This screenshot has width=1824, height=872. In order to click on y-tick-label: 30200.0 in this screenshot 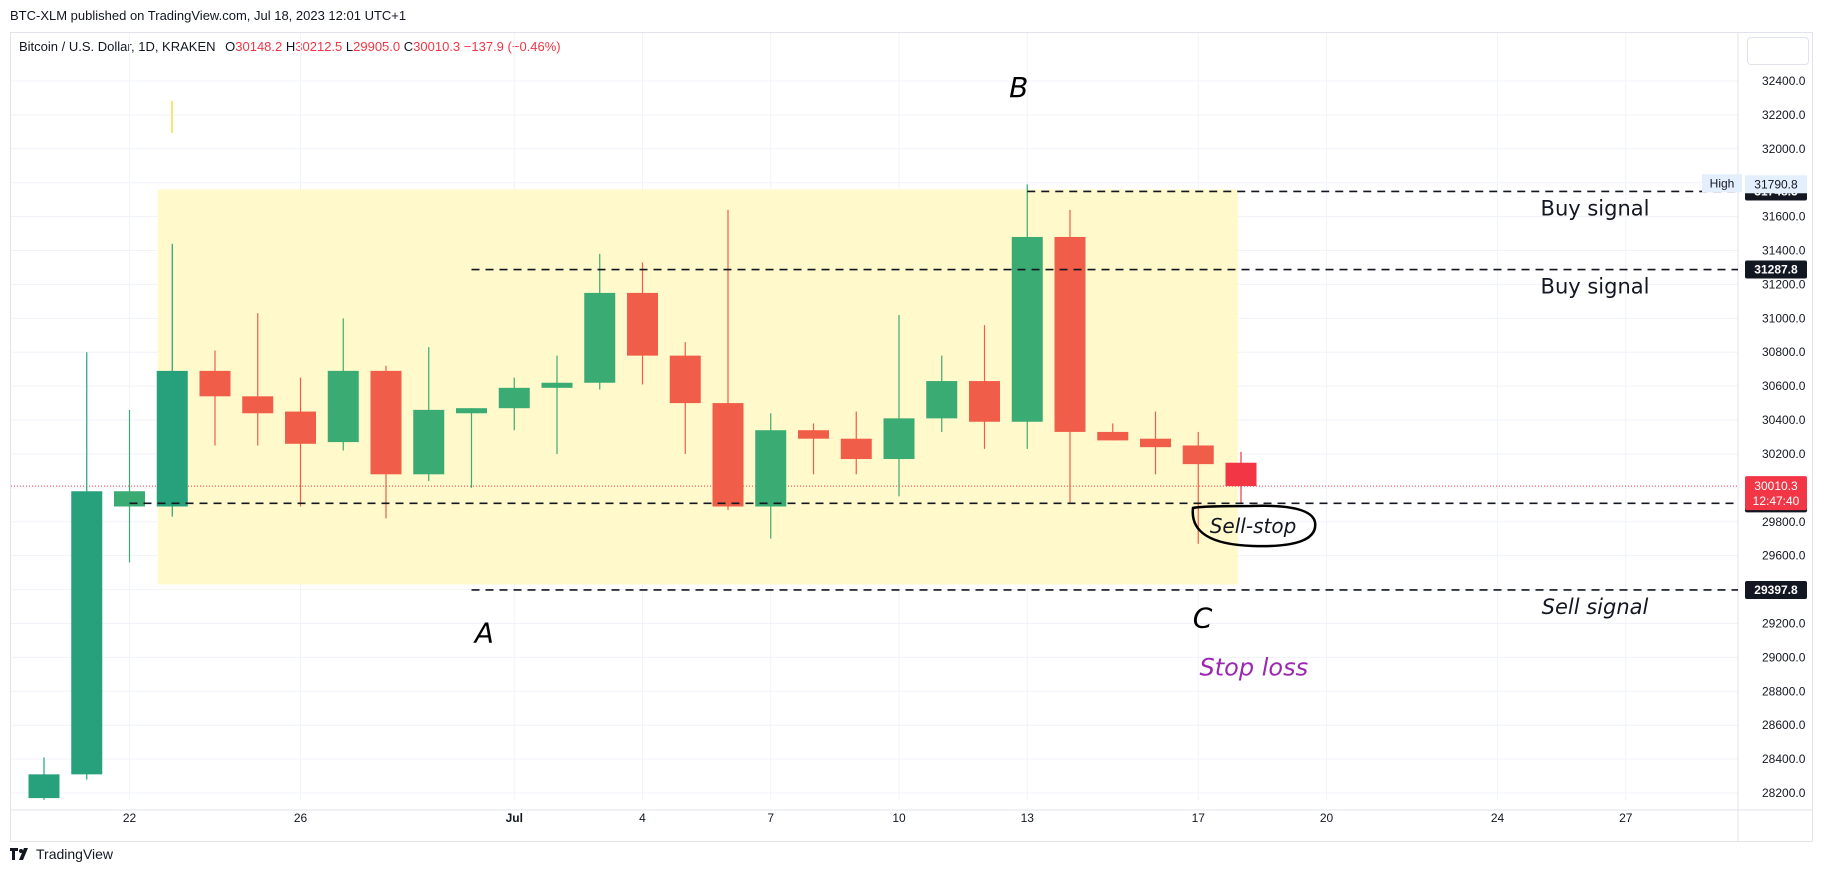, I will do `click(1784, 454)`.